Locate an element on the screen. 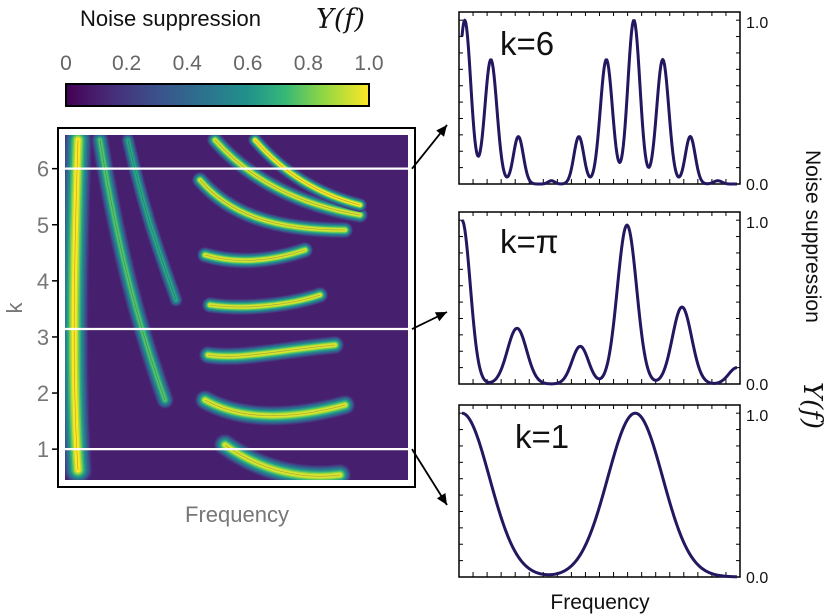 This screenshot has width=830, height=614. colorbar-tick-labels: 0 0.2 0.4 0.6 0.8 1.0 is located at coordinates (221, 63).